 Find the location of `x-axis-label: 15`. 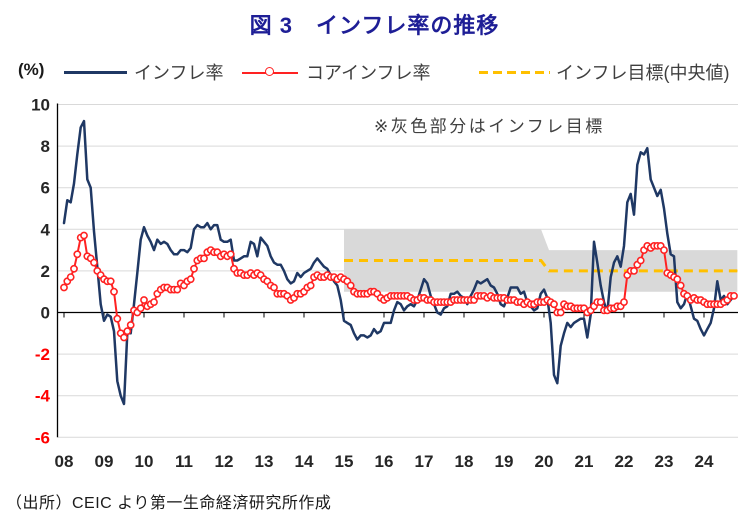

x-axis-label: 15 is located at coordinates (344, 461).